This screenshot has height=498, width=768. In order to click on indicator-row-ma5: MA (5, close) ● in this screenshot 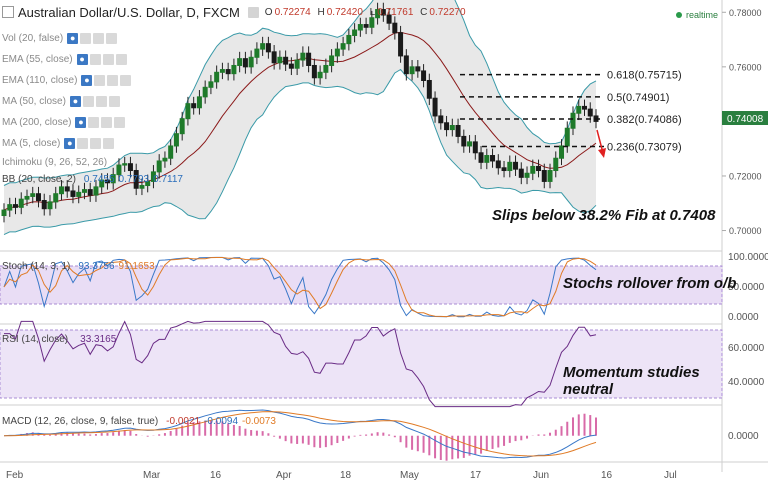, I will do `click(59, 143)`.